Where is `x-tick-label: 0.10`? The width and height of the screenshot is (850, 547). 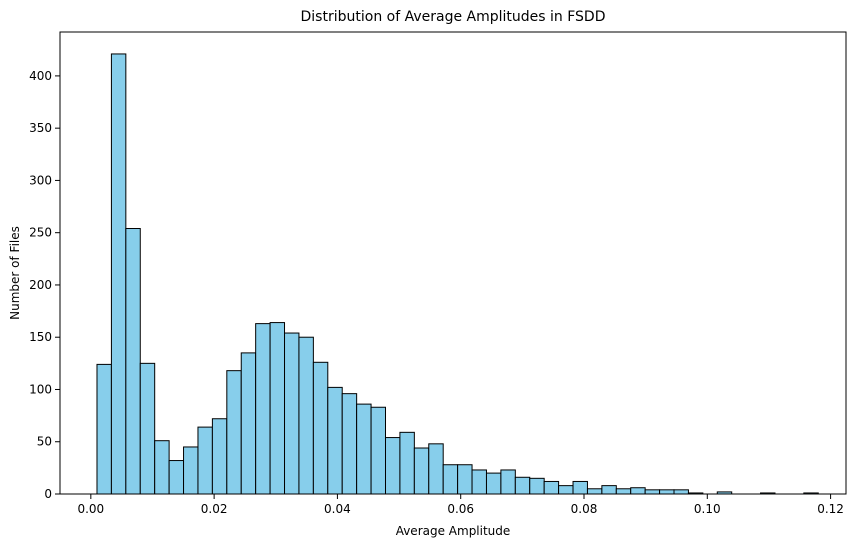 x-tick-label: 0.10 is located at coordinates (707, 509).